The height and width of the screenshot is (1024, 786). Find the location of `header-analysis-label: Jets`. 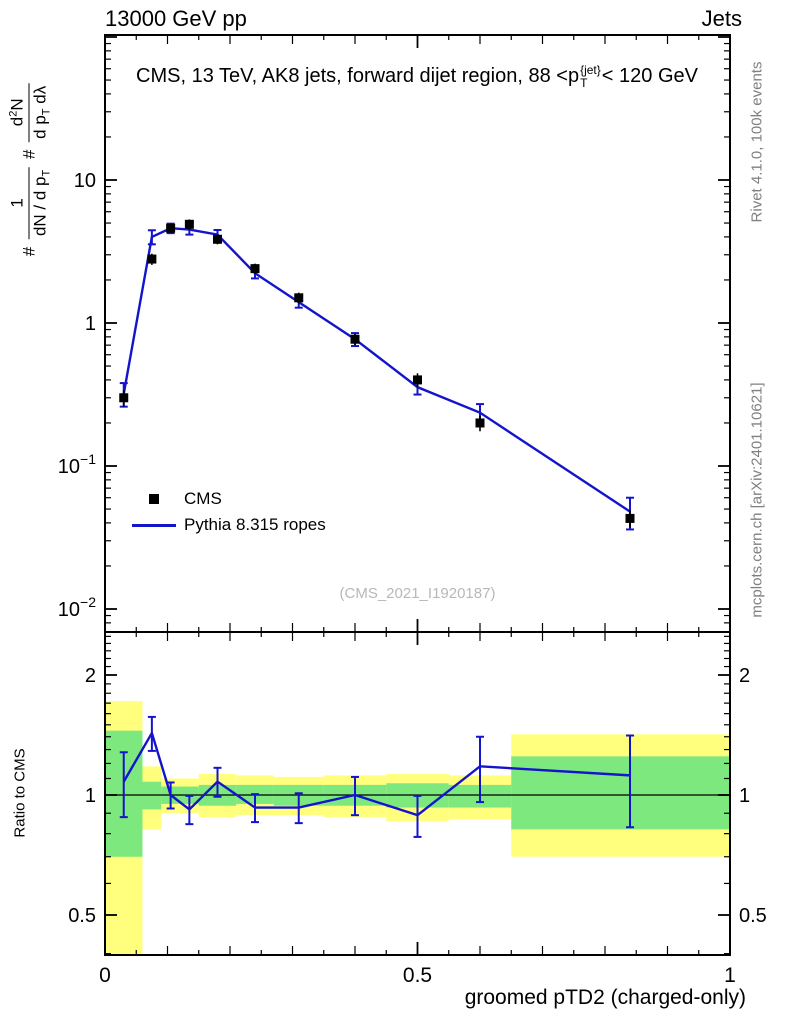

header-analysis-label: Jets is located at coordinates (721, 18).